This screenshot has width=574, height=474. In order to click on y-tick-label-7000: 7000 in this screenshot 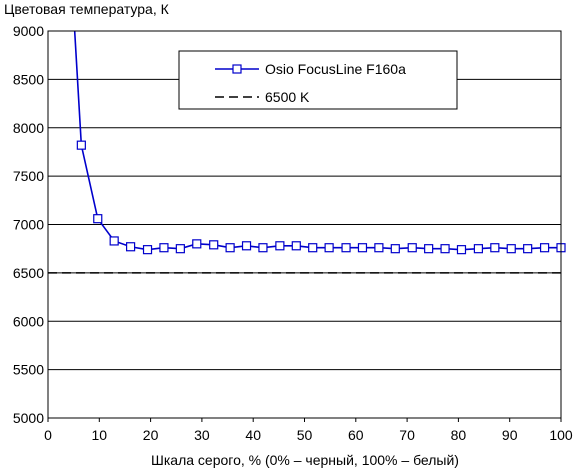, I will do `click(28, 225)`.